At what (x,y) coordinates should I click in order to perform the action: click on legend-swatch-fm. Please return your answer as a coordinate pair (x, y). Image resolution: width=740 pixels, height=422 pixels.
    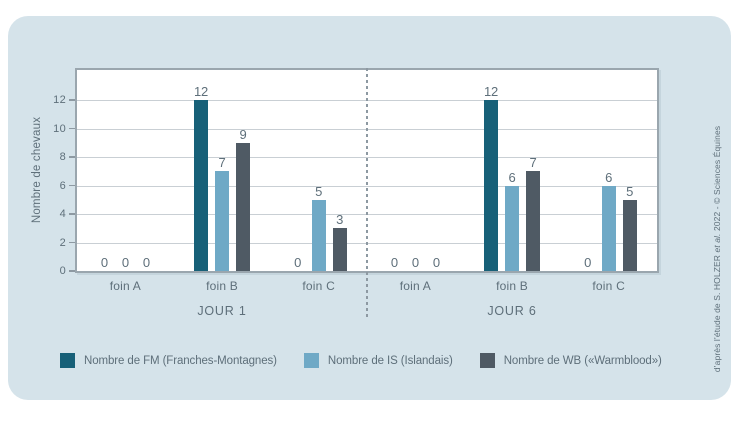
    Looking at the image, I should click on (67, 360).